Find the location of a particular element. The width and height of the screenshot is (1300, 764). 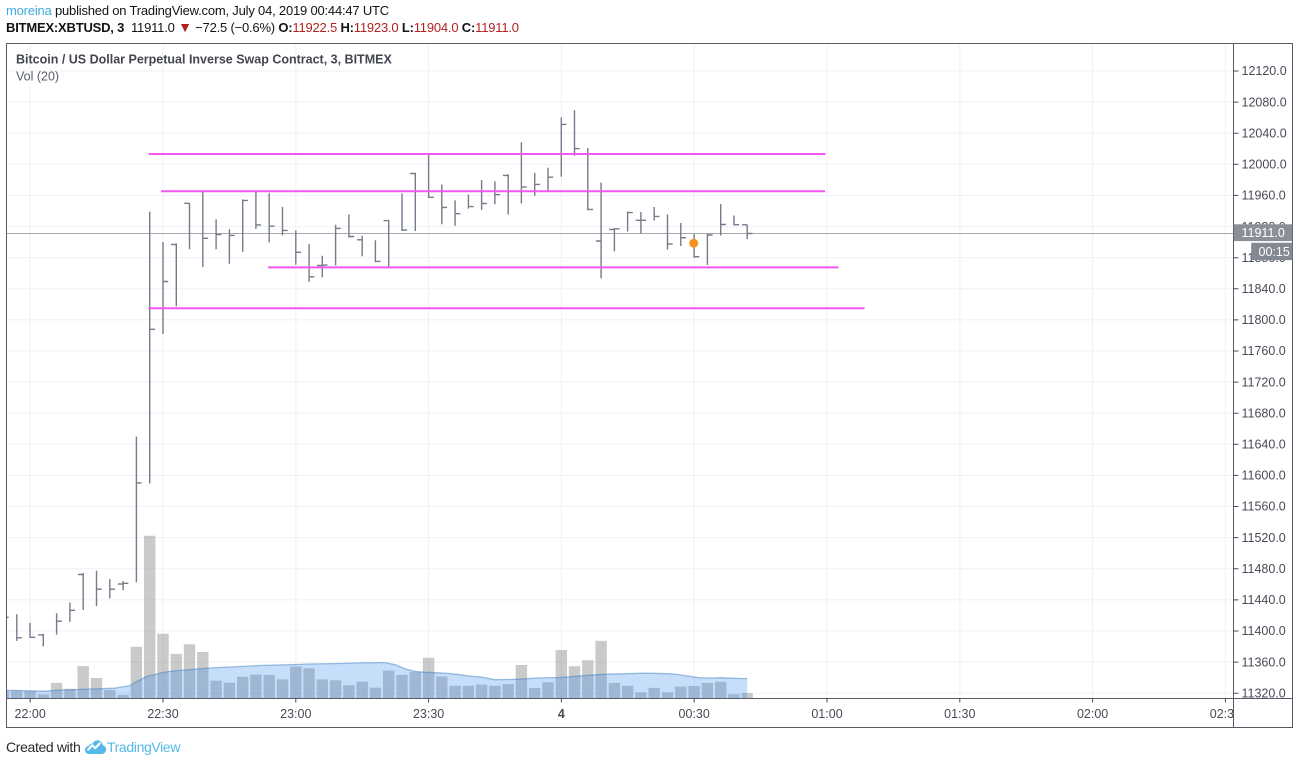

svg-text: 11680.0 is located at coordinates (1264, 413).